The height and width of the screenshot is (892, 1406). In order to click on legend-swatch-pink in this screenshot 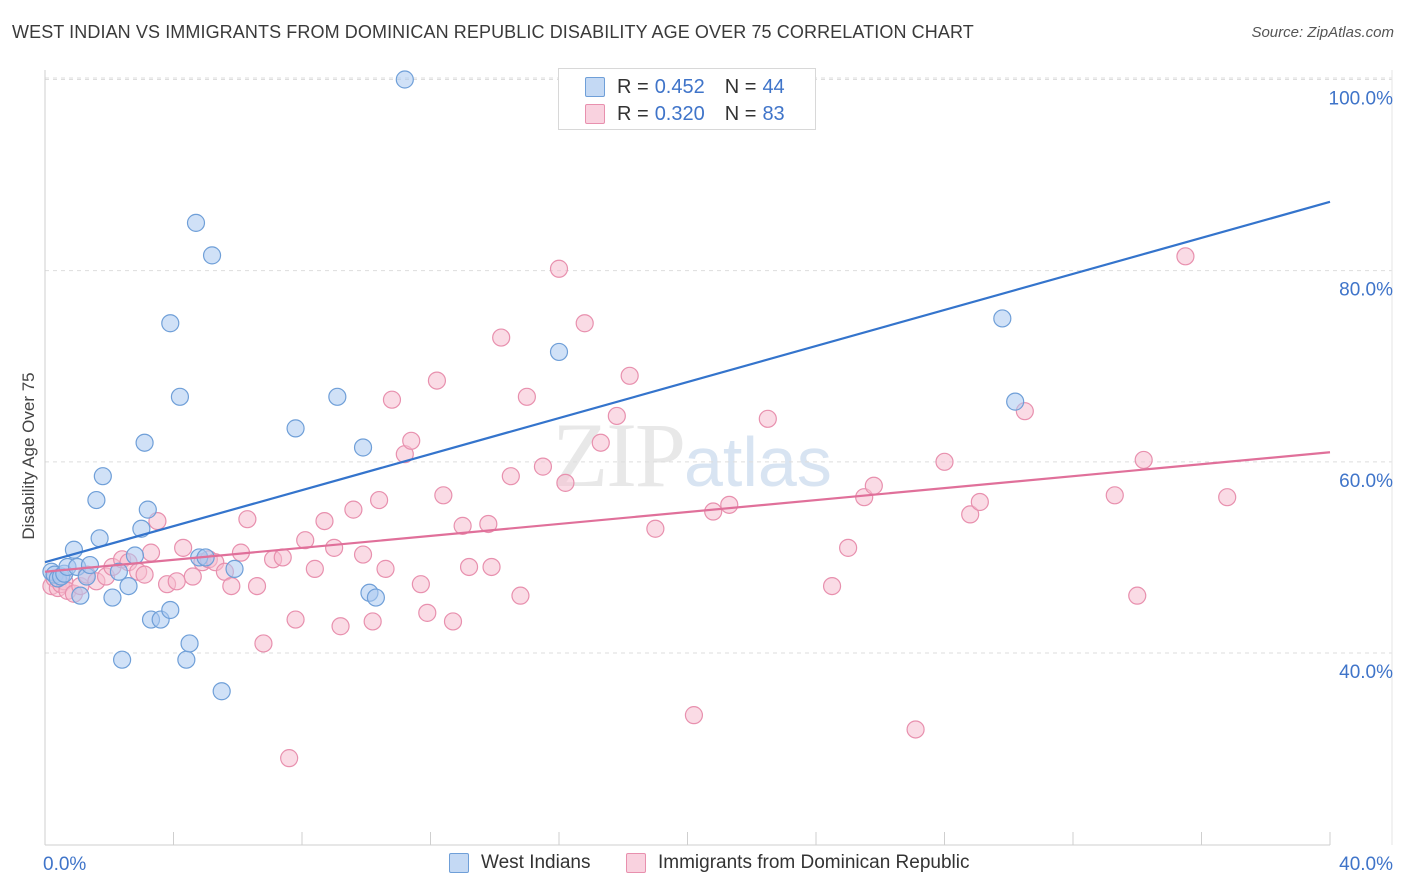, I will do `click(636, 863)`.